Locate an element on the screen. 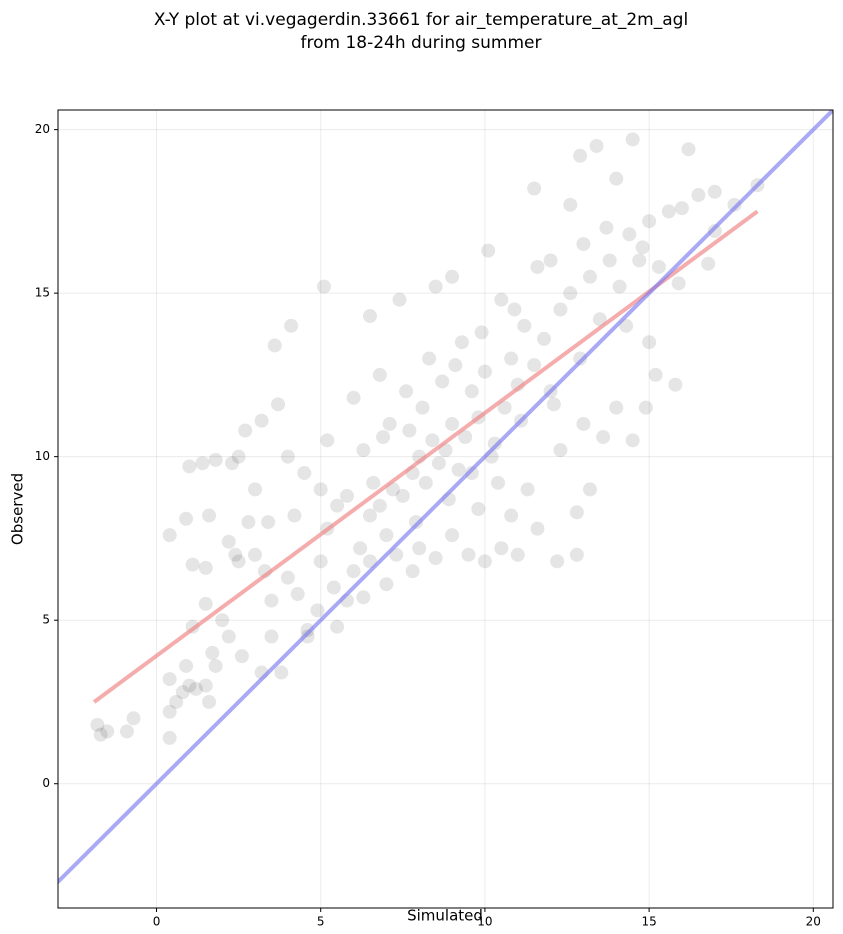 This screenshot has width=843, height=934. y-tick-label: 15 is located at coordinates (42, 293).